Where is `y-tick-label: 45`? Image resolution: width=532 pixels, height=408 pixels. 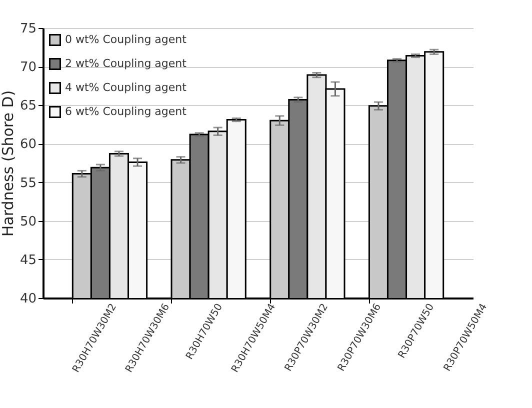
y-tick-label: 45 is located at coordinates (28, 260).